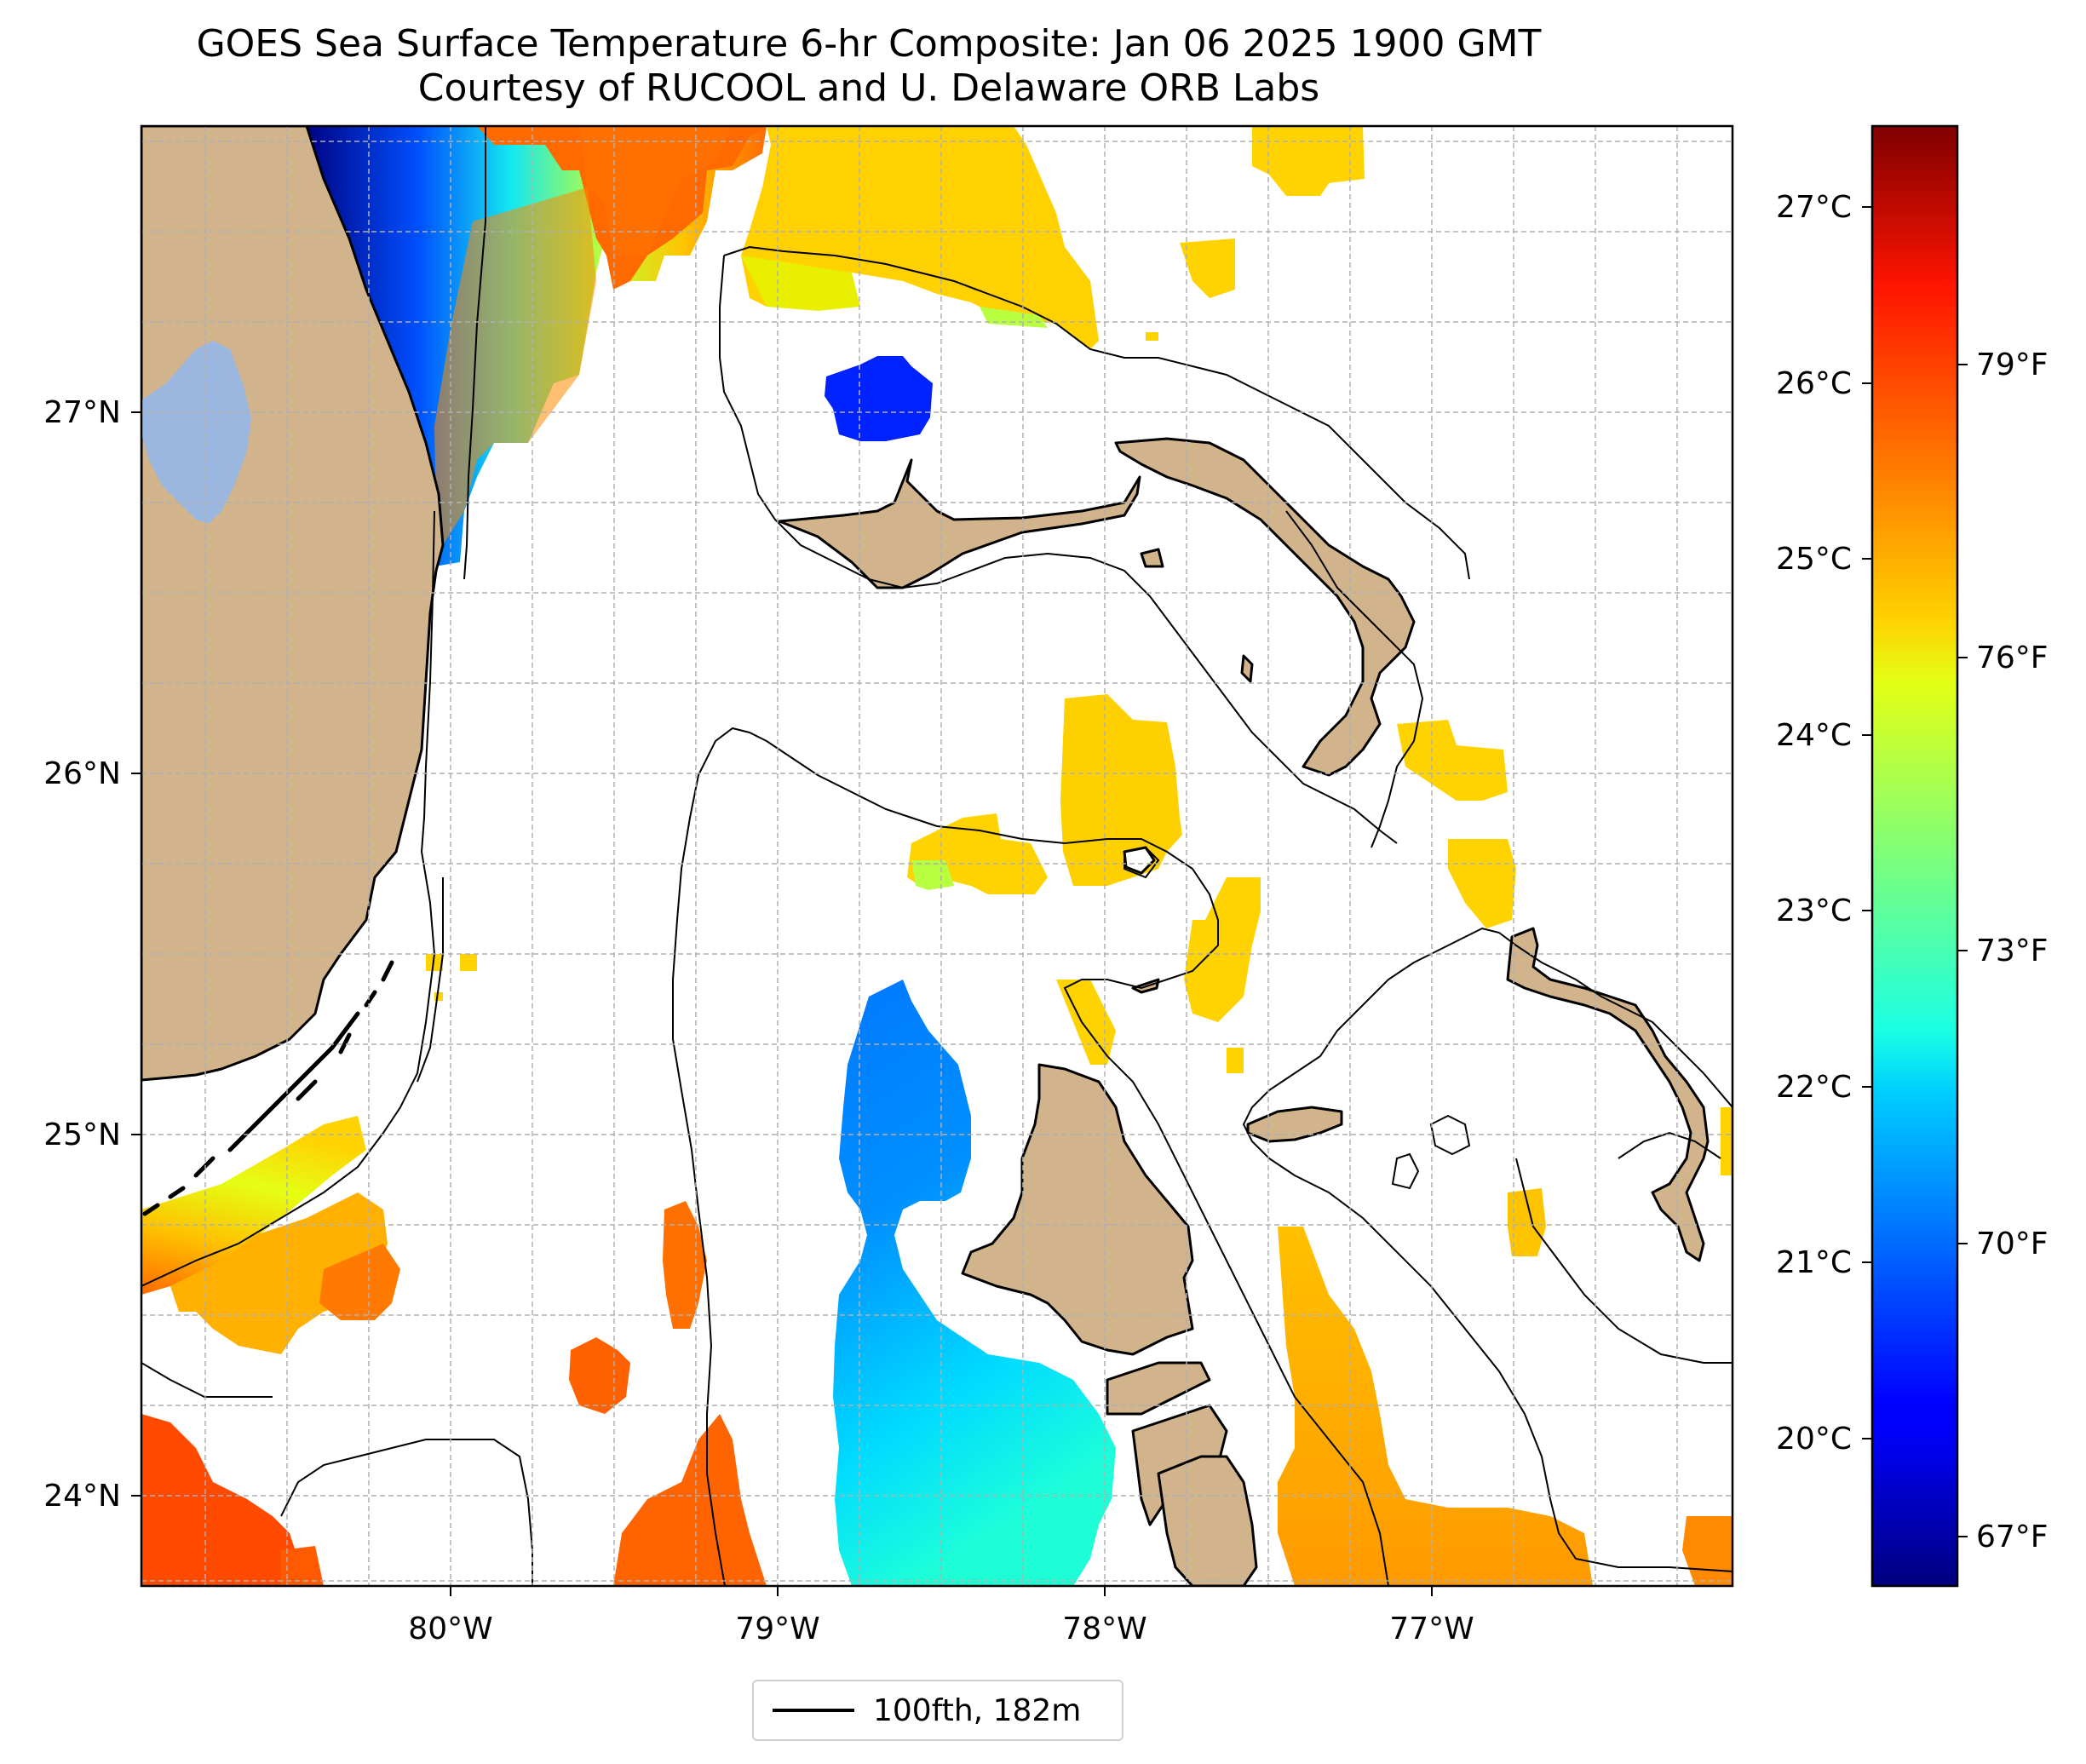  What do you see at coordinates (777, 1629) in the screenshot?
I see `lon-tick-label: 79°W` at bounding box center [777, 1629].